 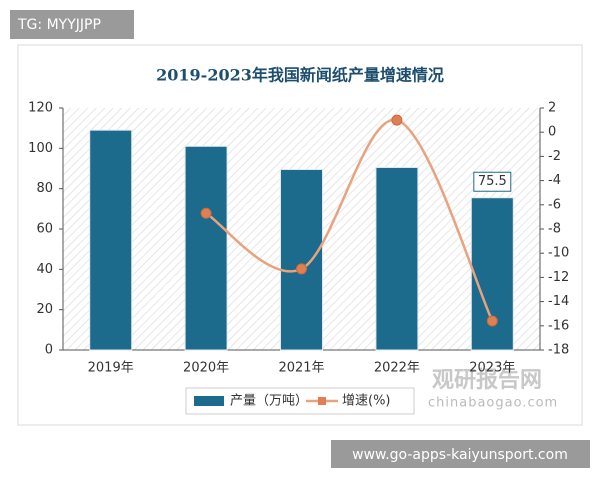 I want to click on data-label-box, so click(x=492, y=181).